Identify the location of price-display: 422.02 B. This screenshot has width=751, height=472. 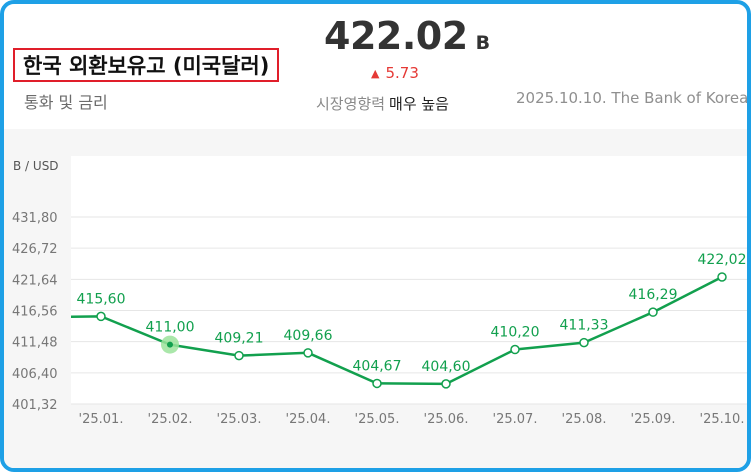
(407, 36).